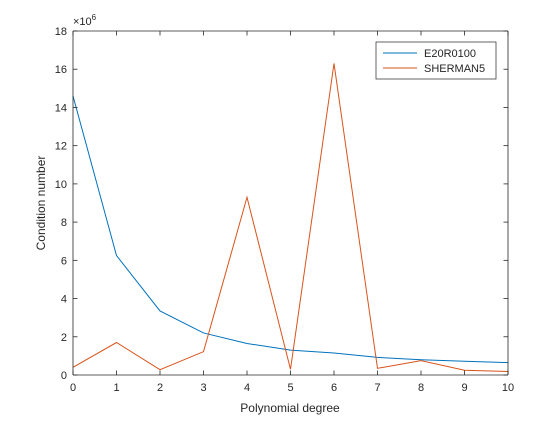 This screenshot has height=425, width=560. Describe the element at coordinates (203, 388) in the screenshot. I see `x-tick-label-3: 3` at that location.